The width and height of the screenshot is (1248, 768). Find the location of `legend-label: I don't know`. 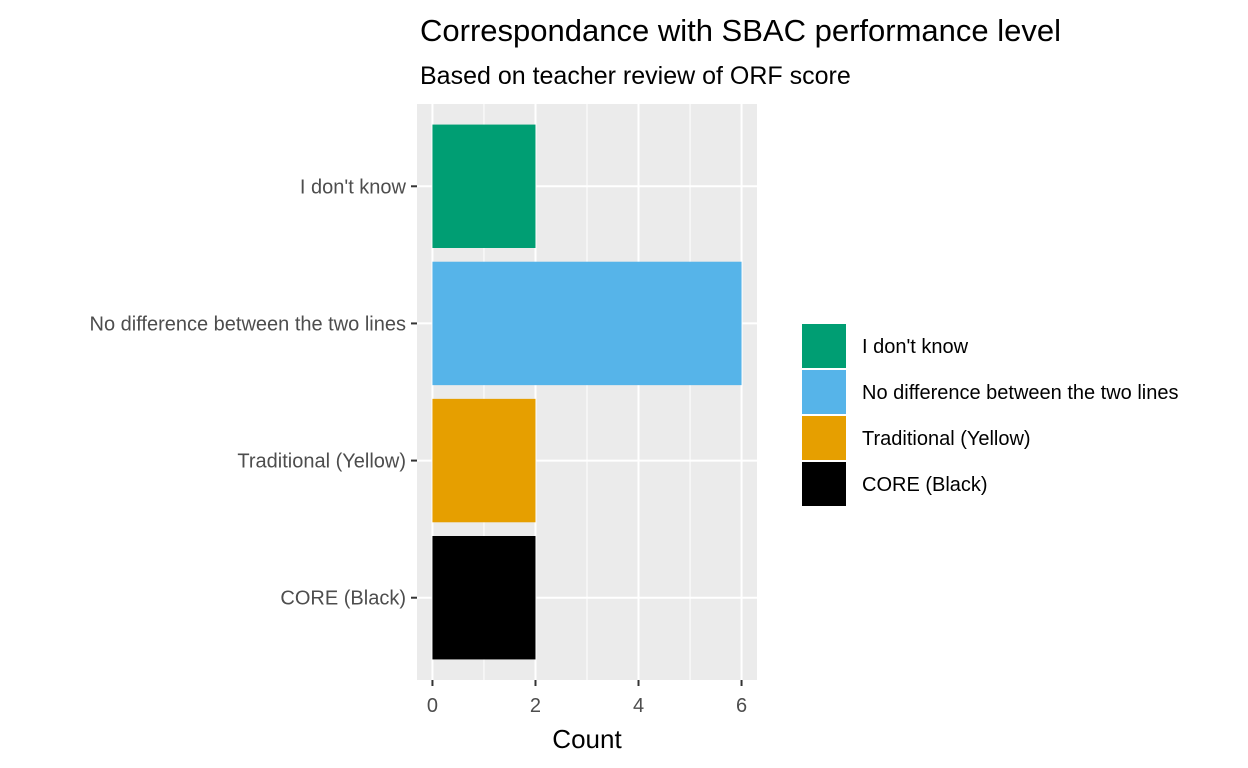

legend-label: I don't know is located at coordinates (915, 347).